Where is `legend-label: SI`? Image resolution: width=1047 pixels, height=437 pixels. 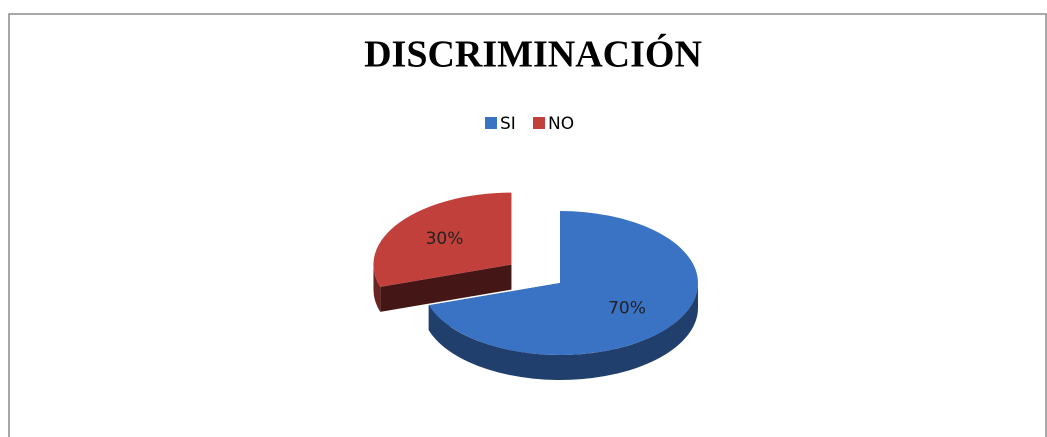
legend-label: SI is located at coordinates (508, 124).